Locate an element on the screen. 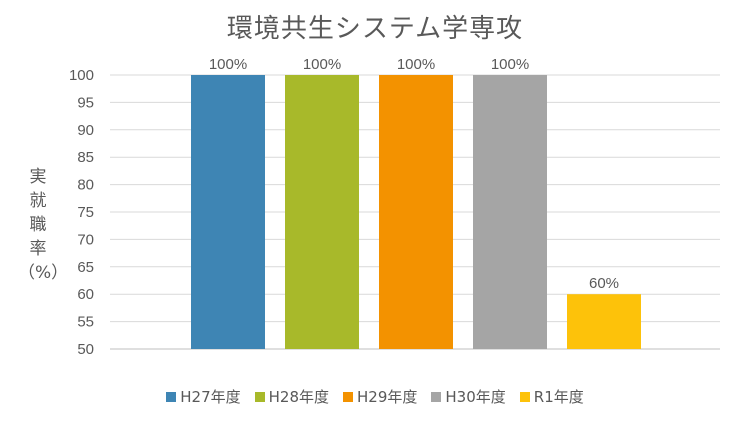 The height and width of the screenshot is (426, 750). y-axis-label-line: 率 is located at coordinates (38, 249).